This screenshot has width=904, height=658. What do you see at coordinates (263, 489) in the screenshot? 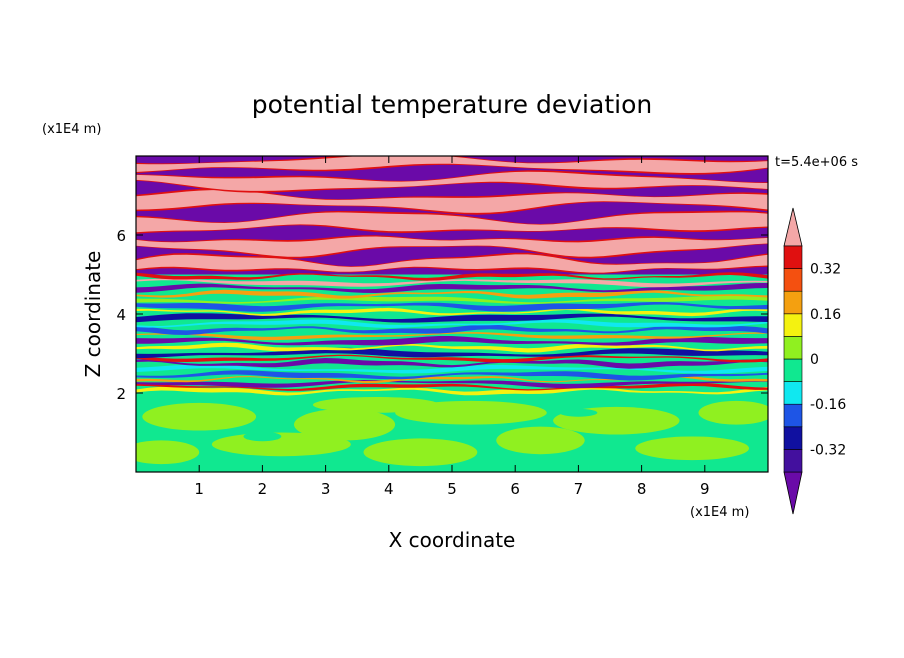
I see `x-tick-label: 2` at bounding box center [263, 489].